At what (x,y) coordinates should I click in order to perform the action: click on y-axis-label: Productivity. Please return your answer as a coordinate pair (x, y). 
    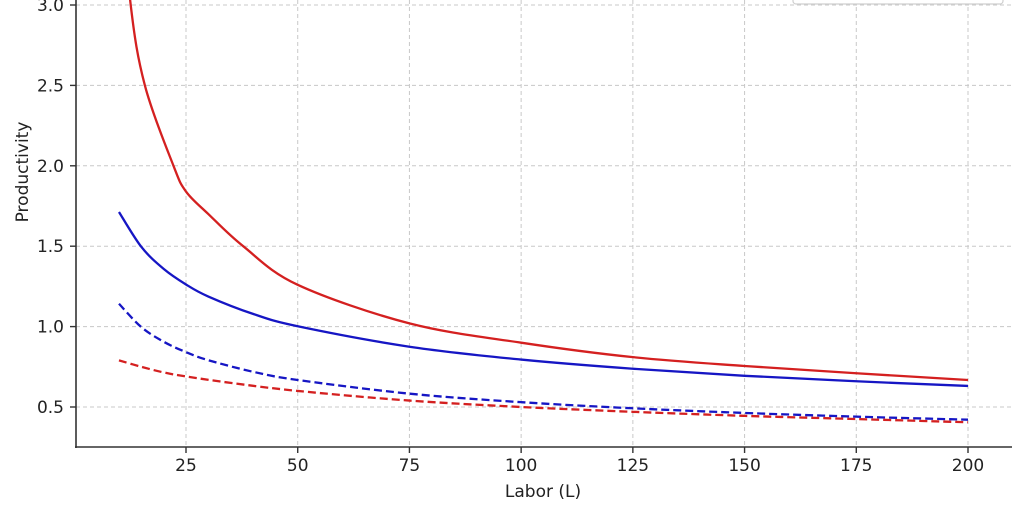
    Looking at the image, I should click on (23, 172).